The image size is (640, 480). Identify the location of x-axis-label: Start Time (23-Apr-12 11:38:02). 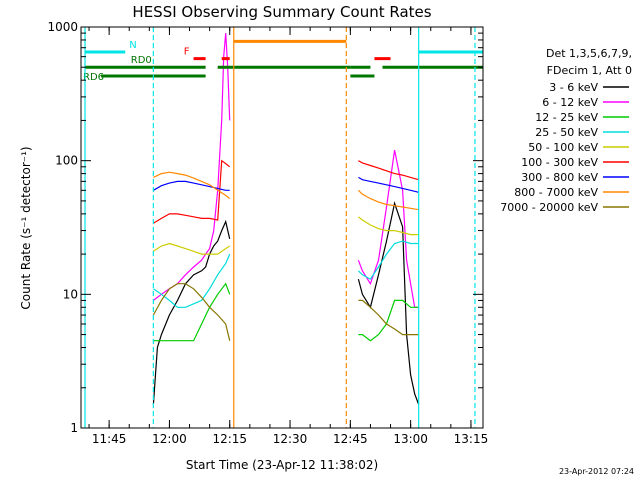
(282, 465).